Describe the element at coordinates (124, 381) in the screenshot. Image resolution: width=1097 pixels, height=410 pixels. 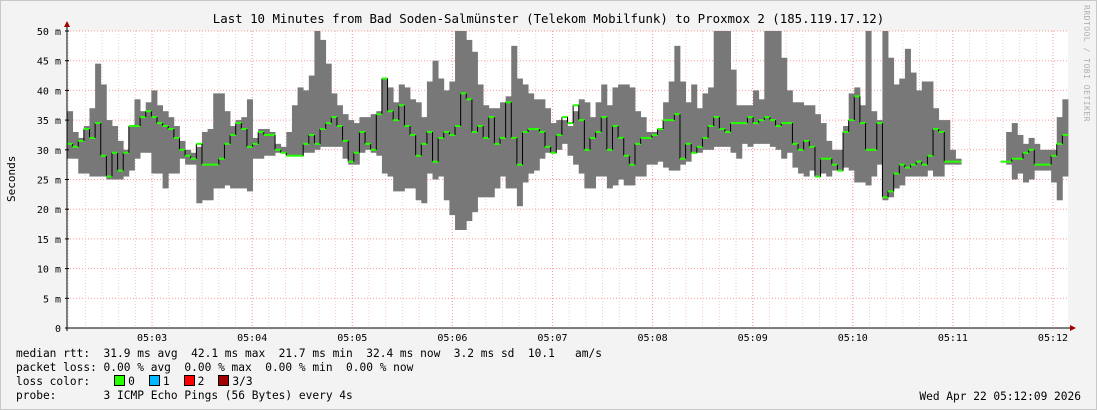
I see `loss-color-item: 0` at that location.